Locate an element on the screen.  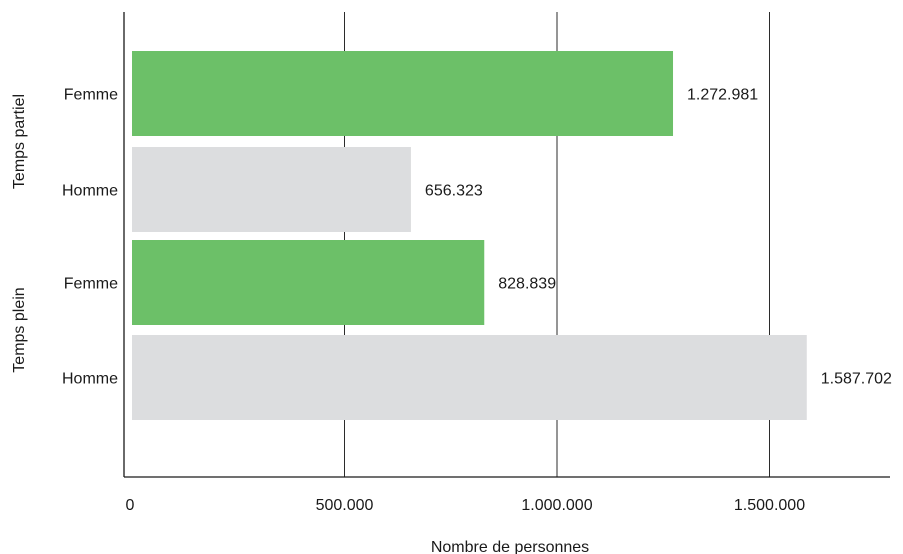
x-tick-label: 1.500.000 is located at coordinates (769, 505).